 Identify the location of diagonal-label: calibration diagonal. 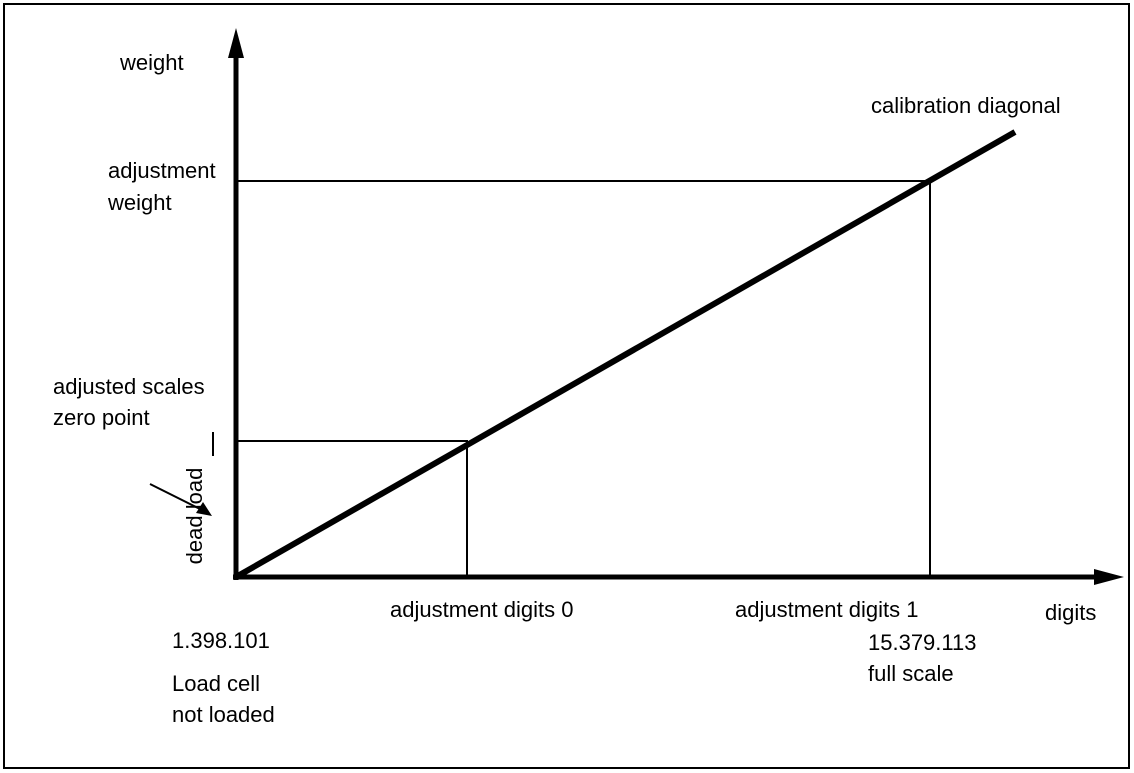
(966, 105).